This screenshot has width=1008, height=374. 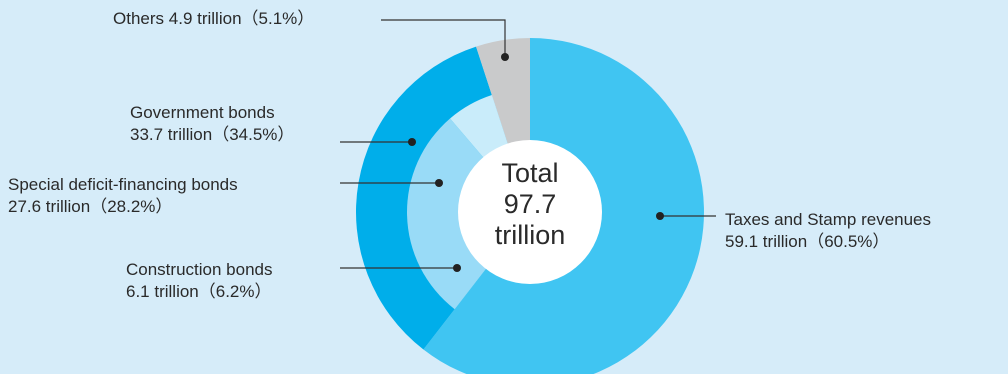 I want to click on label-government-bonds-value: 33.7 trillion（34.5%）, so click(x=212, y=134).